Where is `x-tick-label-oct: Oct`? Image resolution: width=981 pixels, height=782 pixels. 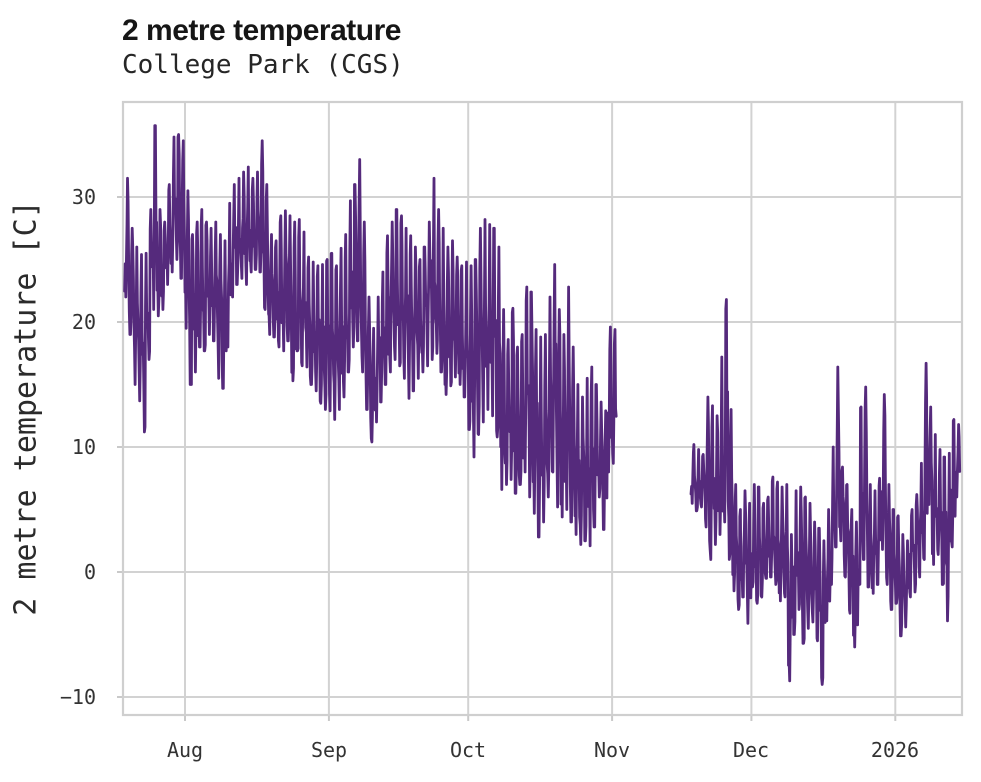
x-tick-label-oct: Oct is located at coordinates (468, 750).